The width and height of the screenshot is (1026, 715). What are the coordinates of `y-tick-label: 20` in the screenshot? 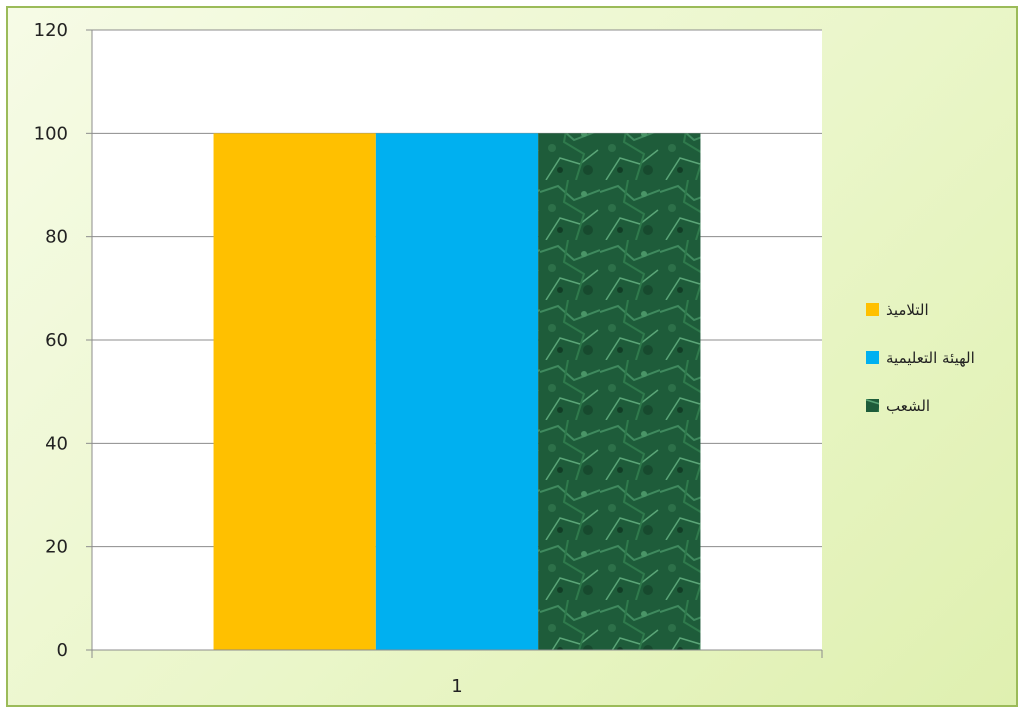 It's located at (56, 547).